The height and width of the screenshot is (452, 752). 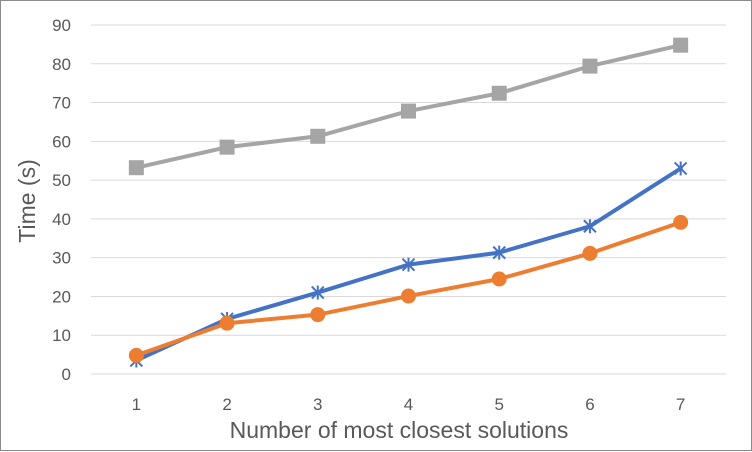 What do you see at coordinates (61, 64) in the screenshot?
I see `y-tick-label: 80` at bounding box center [61, 64].